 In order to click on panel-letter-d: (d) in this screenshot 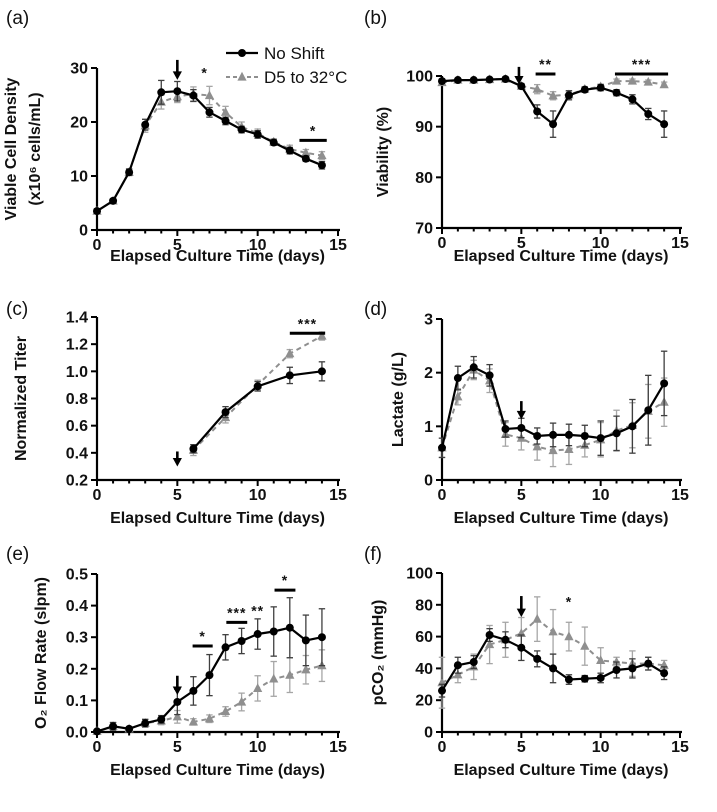, I will do `click(375, 309)`.